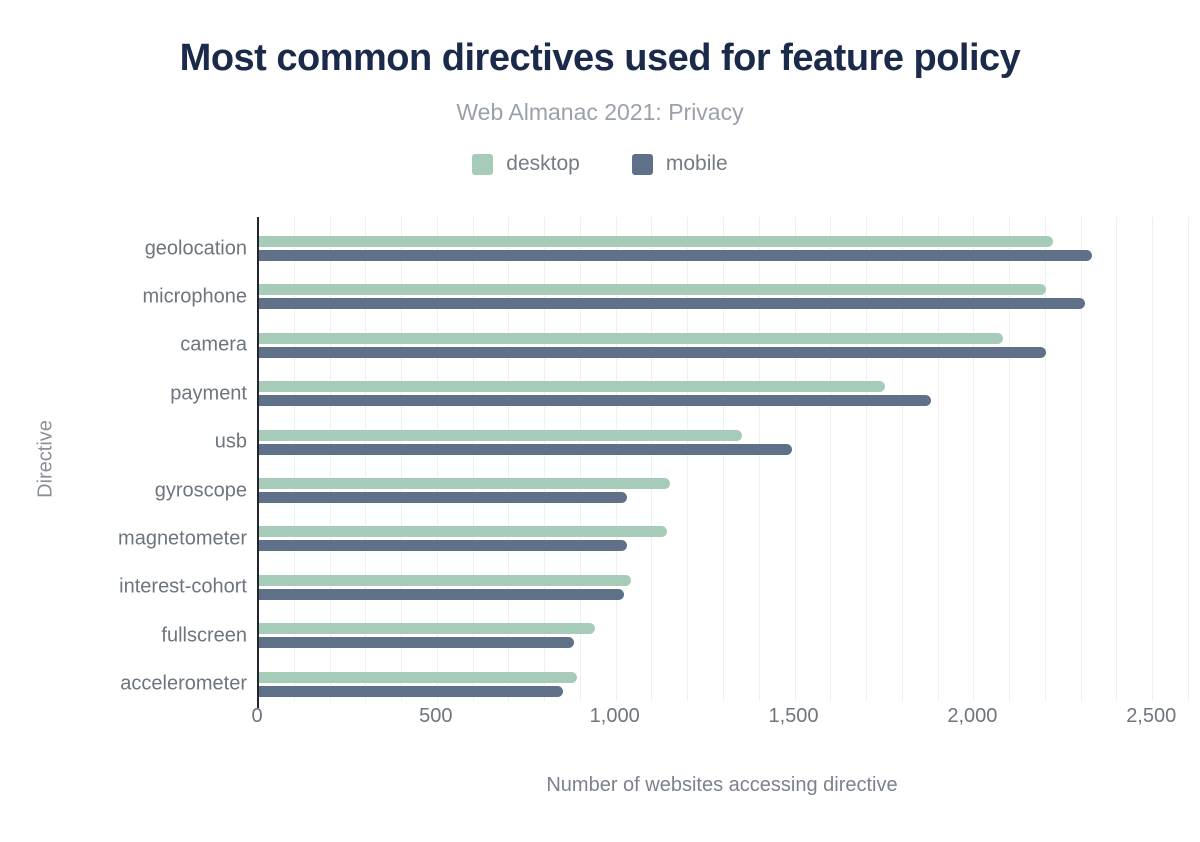  What do you see at coordinates (672, 483) in the screenshot?
I see `bar-group-gyroscope: gyroscope` at bounding box center [672, 483].